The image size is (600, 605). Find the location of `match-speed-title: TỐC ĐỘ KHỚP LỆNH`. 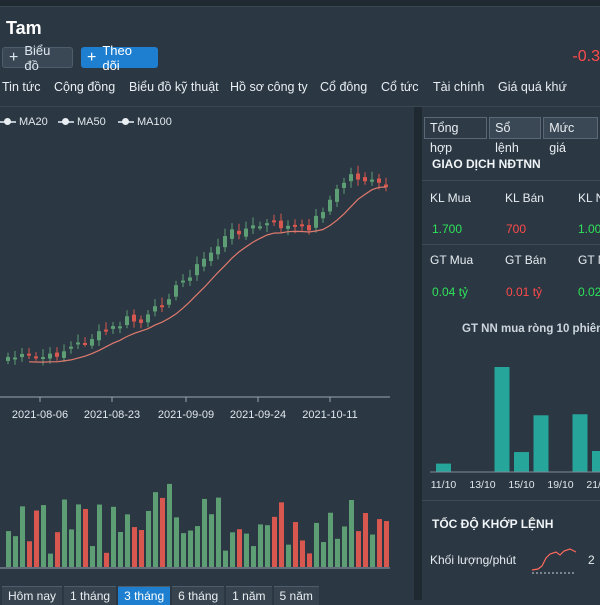

match-speed-title: TỐC ĐỘ KHỚP LỆNH is located at coordinates (493, 524).